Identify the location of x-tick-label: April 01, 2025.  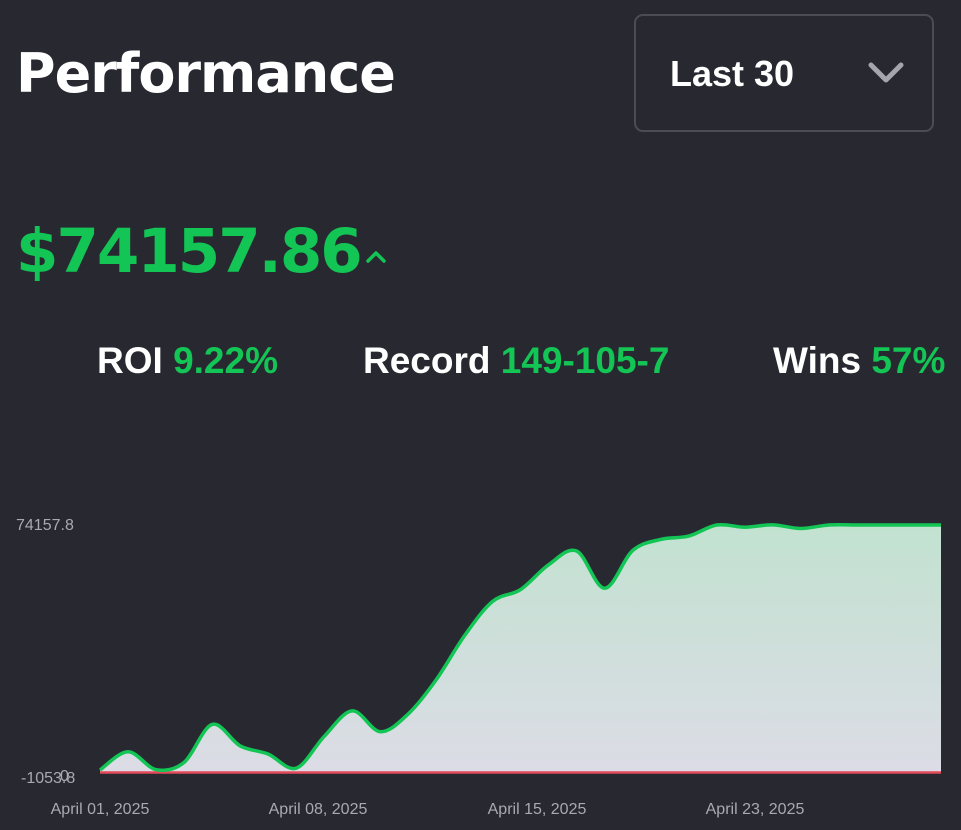
(100, 809).